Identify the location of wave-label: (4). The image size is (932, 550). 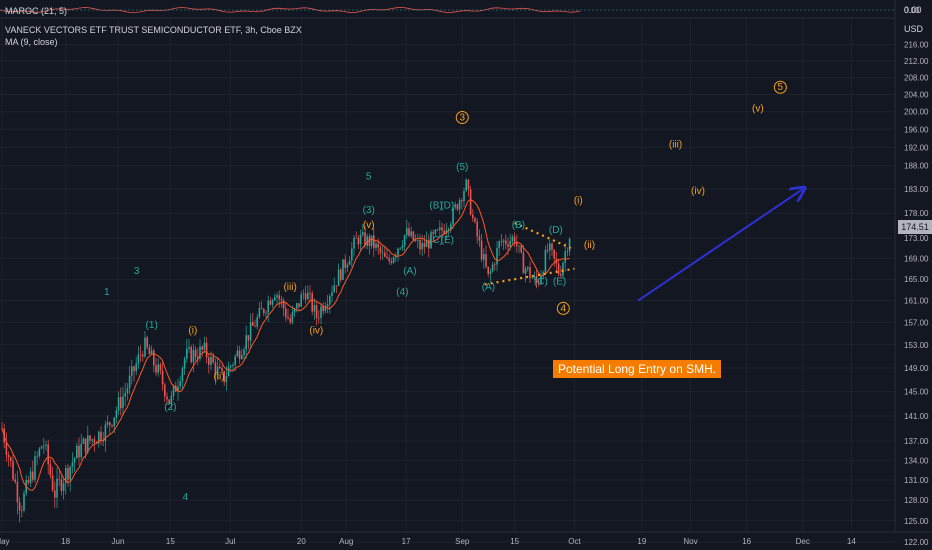
(402, 292).